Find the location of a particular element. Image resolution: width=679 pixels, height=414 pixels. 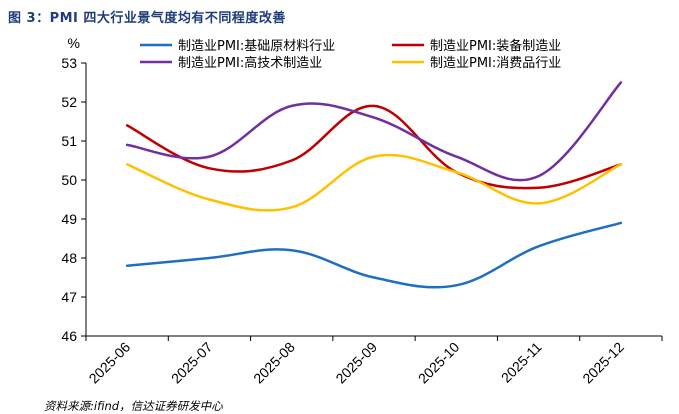

y-axis-unit: % is located at coordinates (74, 43).